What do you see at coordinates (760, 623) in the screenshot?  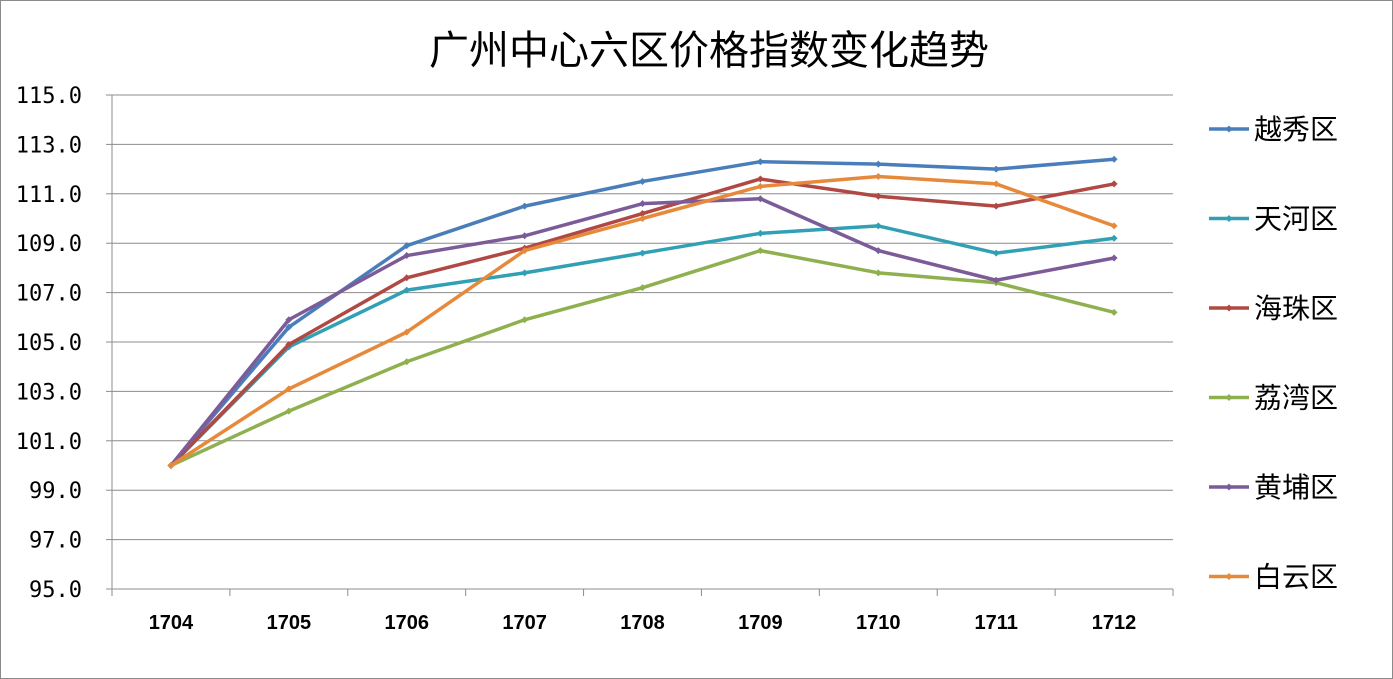 I see `x-tick-label: 1709` at bounding box center [760, 623].